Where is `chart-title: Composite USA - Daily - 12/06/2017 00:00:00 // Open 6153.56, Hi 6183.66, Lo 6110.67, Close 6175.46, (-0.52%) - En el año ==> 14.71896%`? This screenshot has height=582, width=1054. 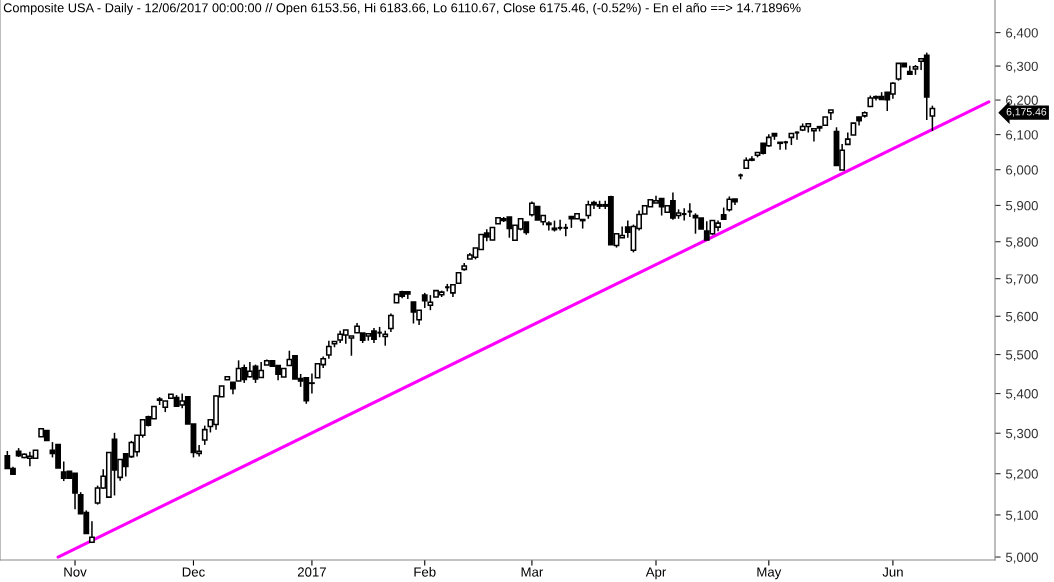
chart-title: Composite USA - Daily - 12/06/2017 00:00:00 // Open 6153.56, Hi 6183.66, Lo 6110.67, Close 6175.46, (-0.52%) - En el año ==> 14.71896% is located at coordinates (402, 8).